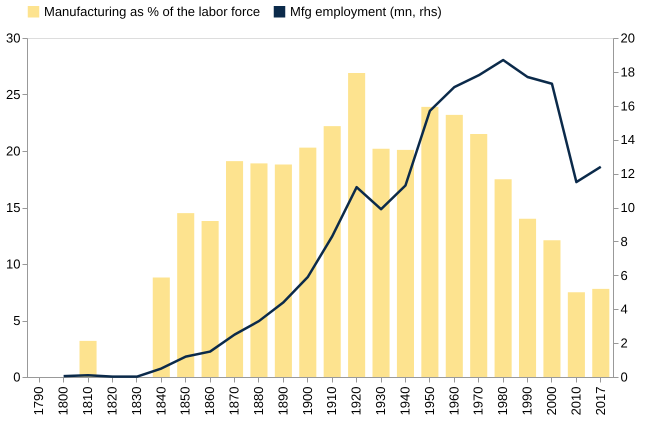 This screenshot has width=649, height=428. Describe the element at coordinates (152, 11) in the screenshot. I see `legend-label: Manufacturing as % of the labor force` at that location.